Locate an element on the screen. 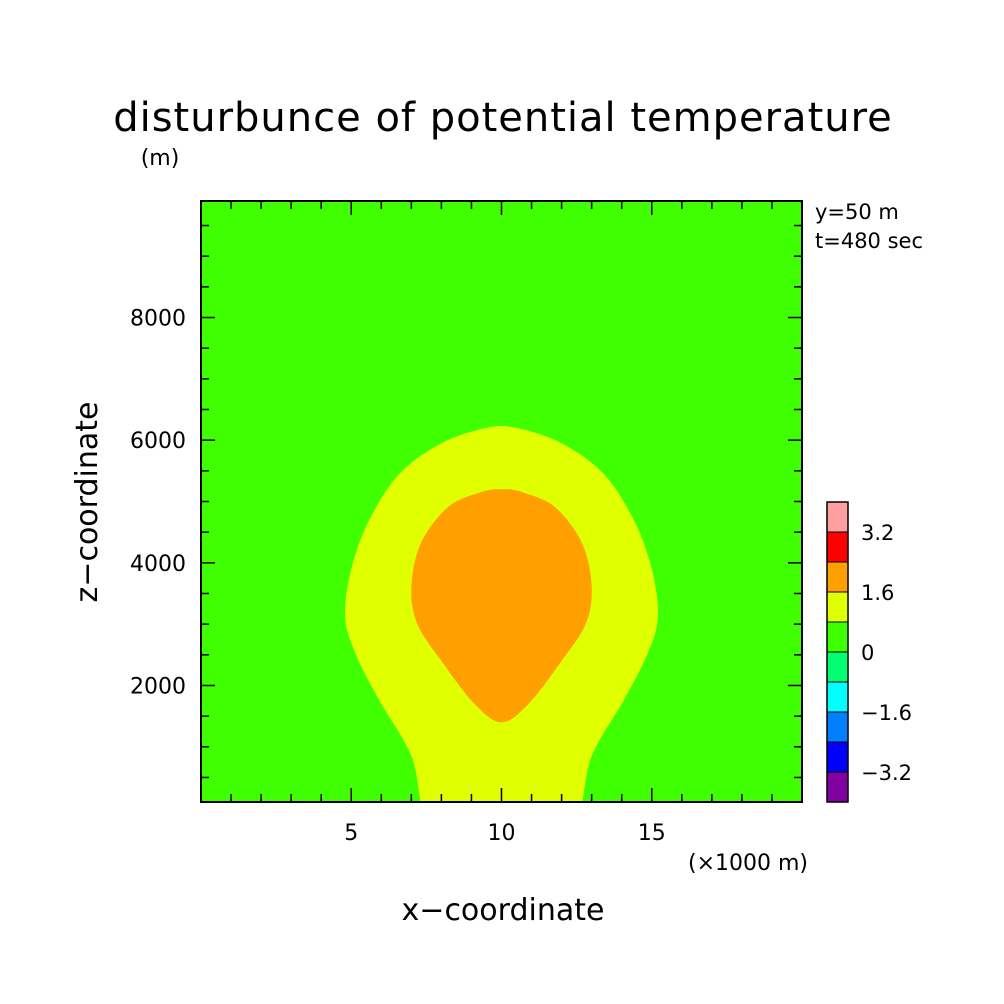  colorbar-label-2: 0 is located at coordinates (867, 653).